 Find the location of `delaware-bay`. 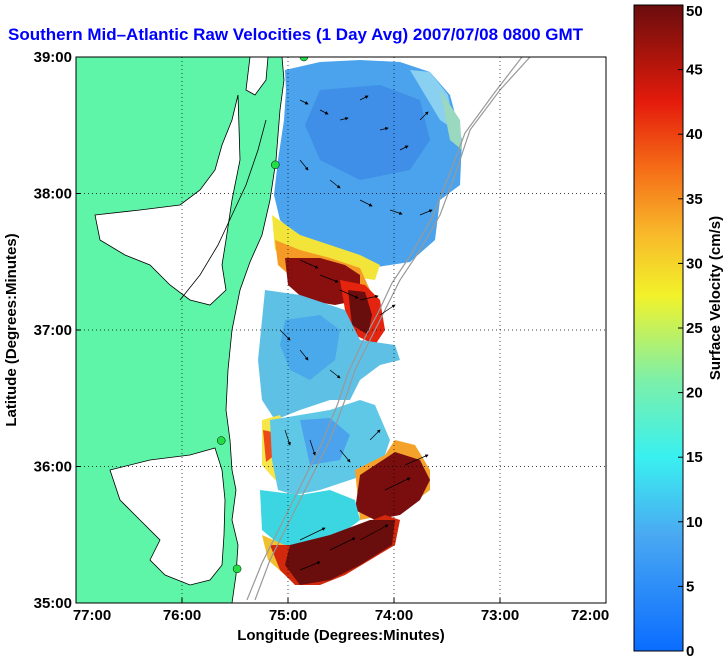

delaware-bay is located at coordinates (257, 76).